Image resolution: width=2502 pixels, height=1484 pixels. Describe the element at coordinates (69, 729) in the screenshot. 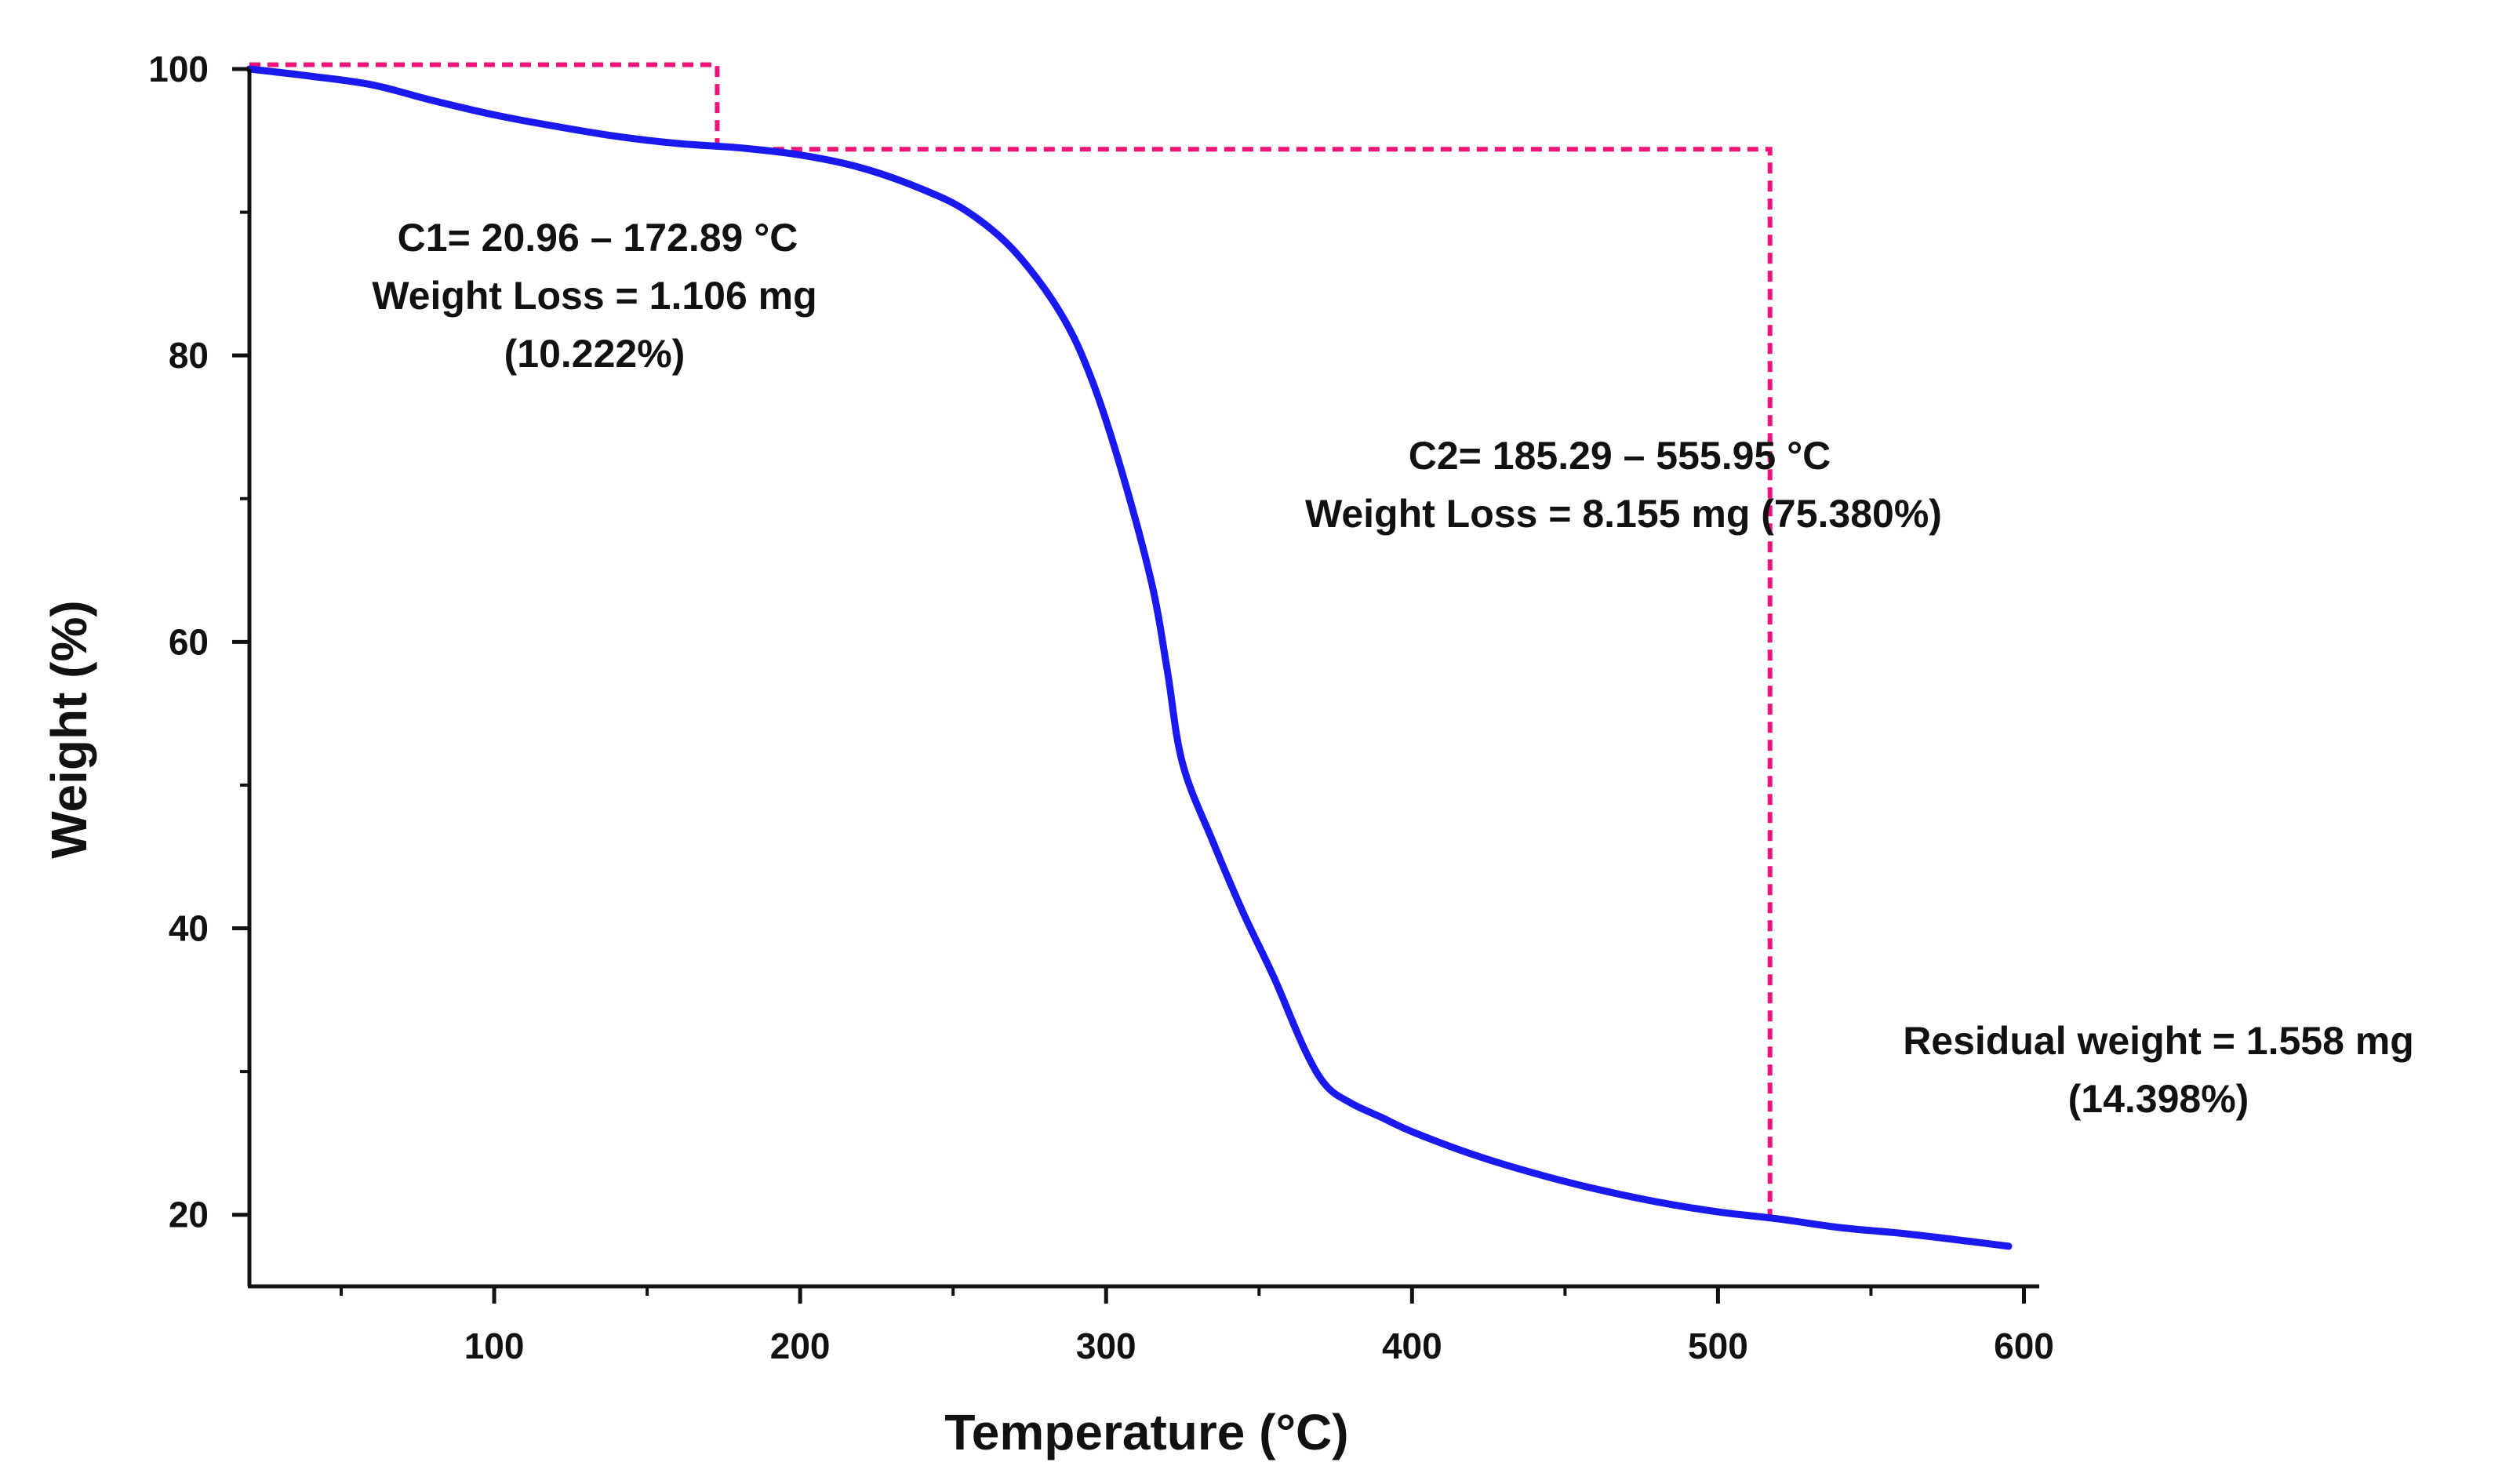

I see `y-axis-title: Weight (%)` at that location.